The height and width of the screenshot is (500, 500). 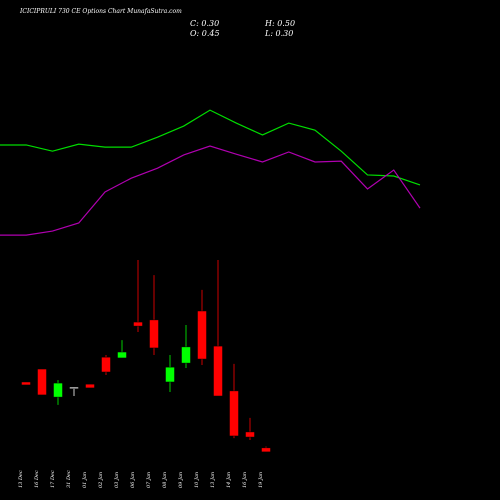 I want to click on x-tick-label: 13 Jan, so click(x=213, y=480).